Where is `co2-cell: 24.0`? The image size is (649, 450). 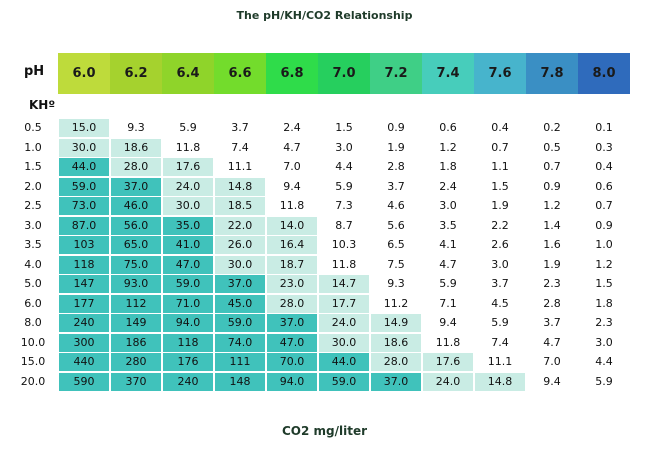 co2-cell: 24.0 is located at coordinates (448, 382).